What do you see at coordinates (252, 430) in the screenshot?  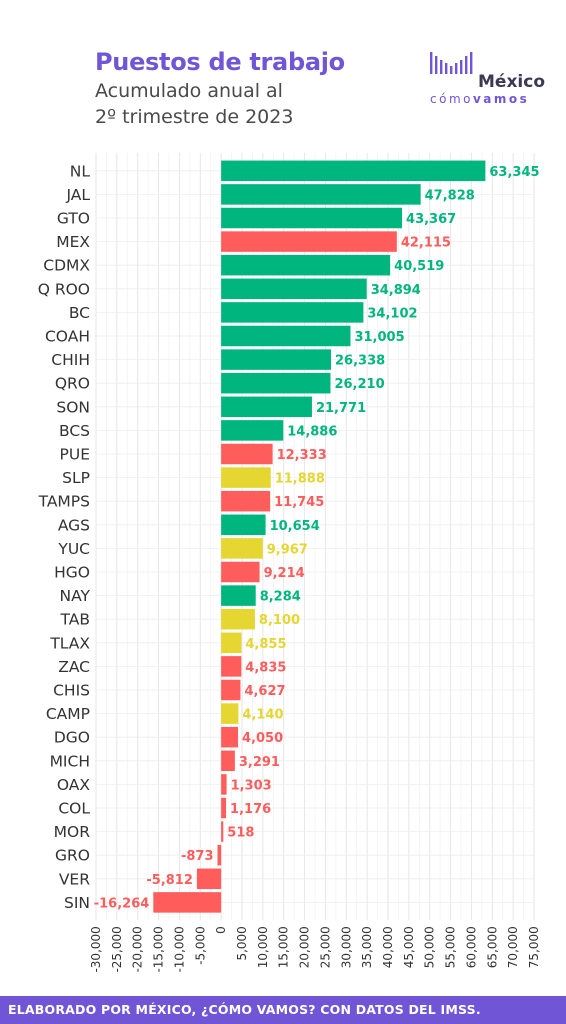 I see `bar-bcs` at bounding box center [252, 430].